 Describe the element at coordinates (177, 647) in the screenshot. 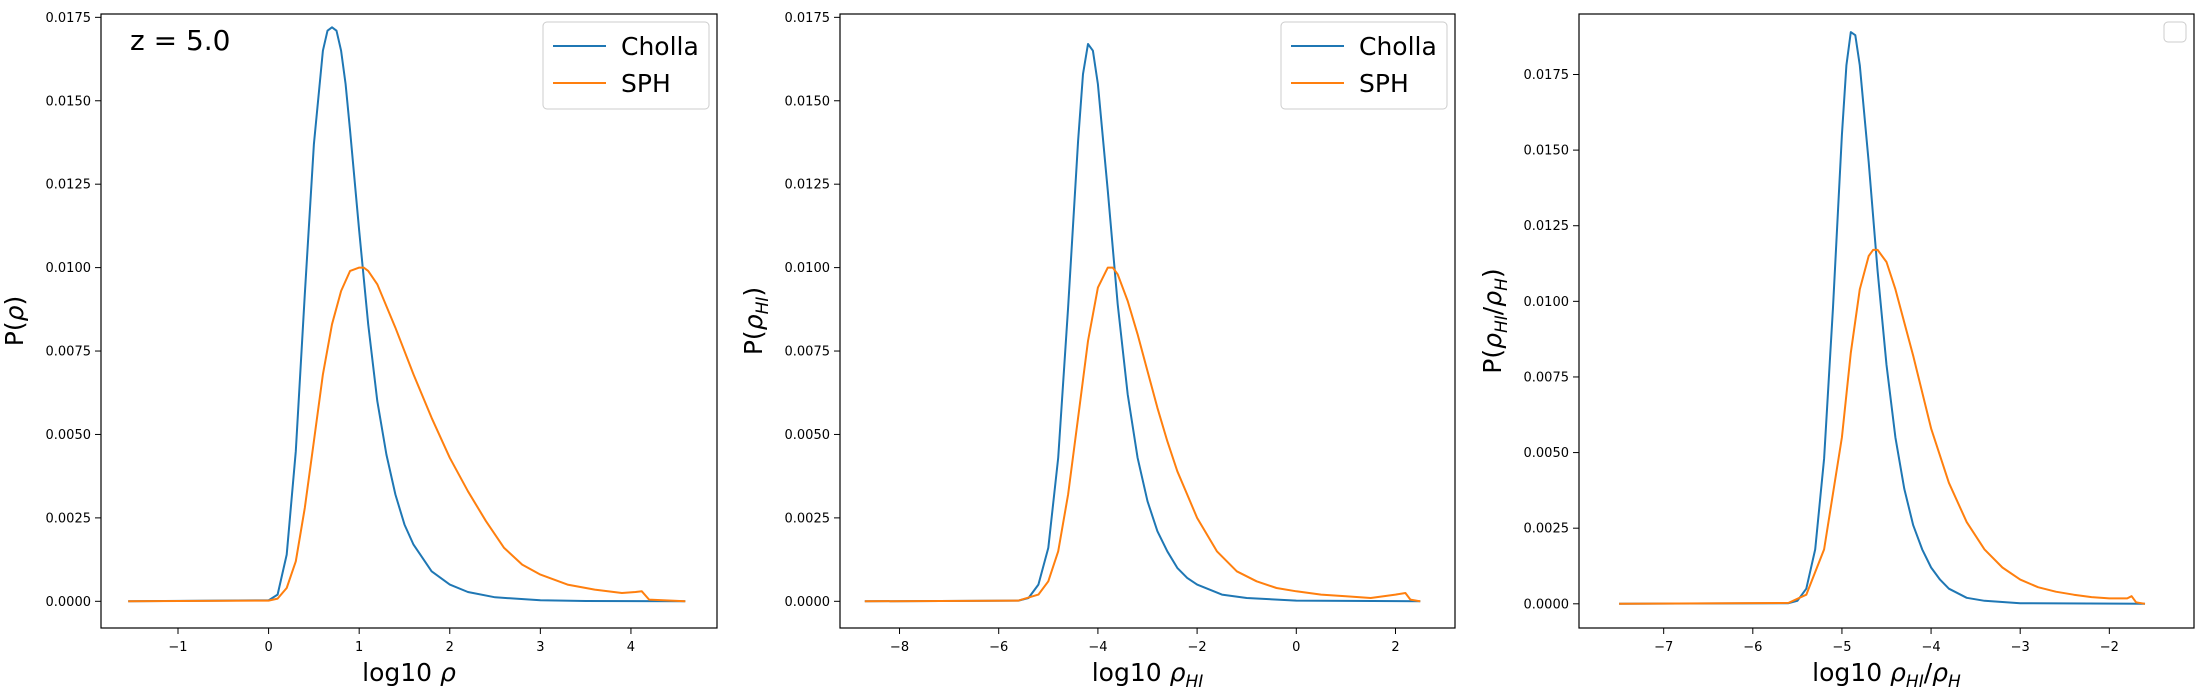

I see `x-tick-label: −1` at that location.